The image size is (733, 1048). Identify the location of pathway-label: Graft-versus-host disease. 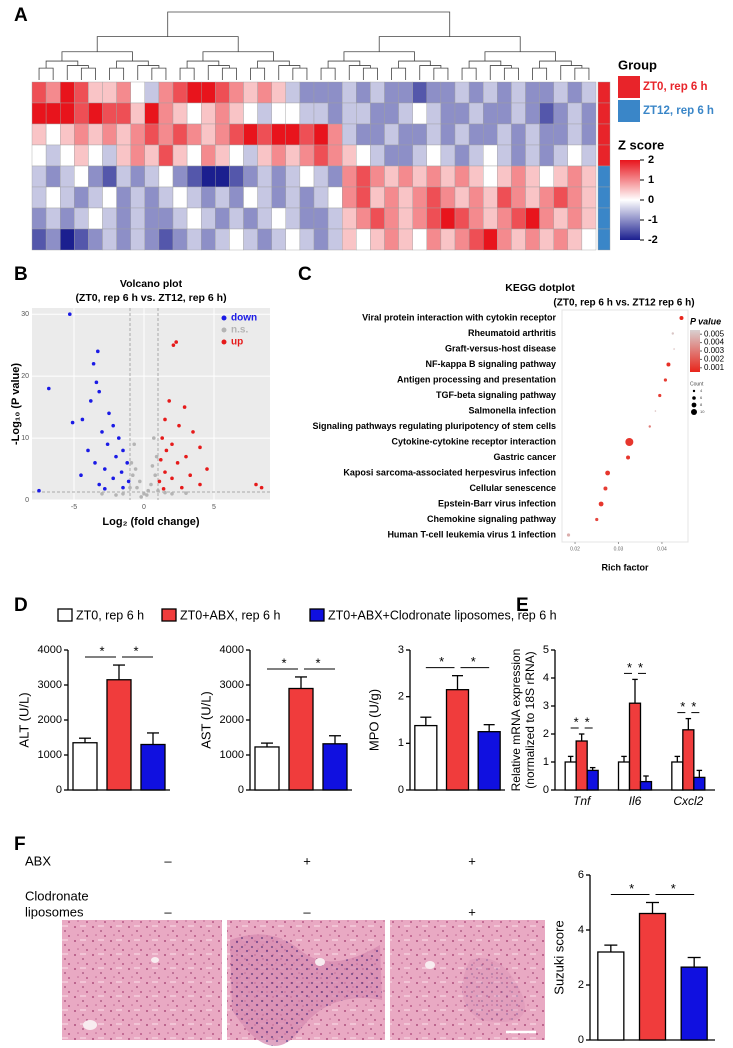
(500, 348).